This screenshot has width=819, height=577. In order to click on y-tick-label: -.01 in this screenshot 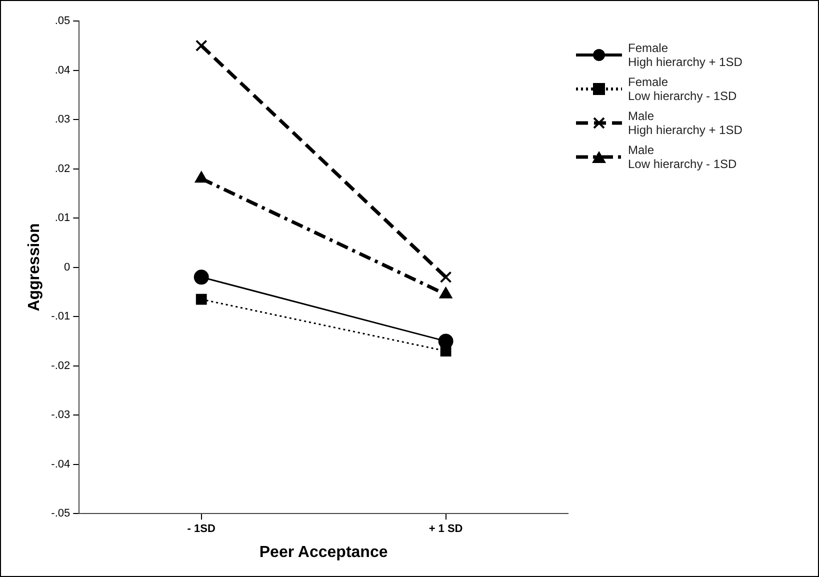, I will do `click(60, 316)`.